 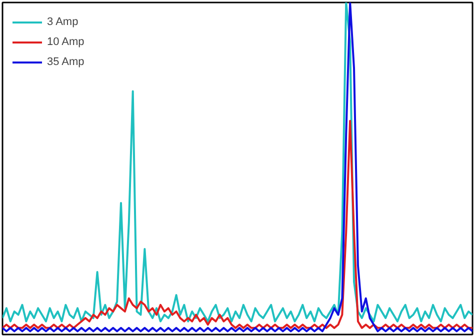 I want to click on legend-label: 10 Amp, so click(x=65, y=42).